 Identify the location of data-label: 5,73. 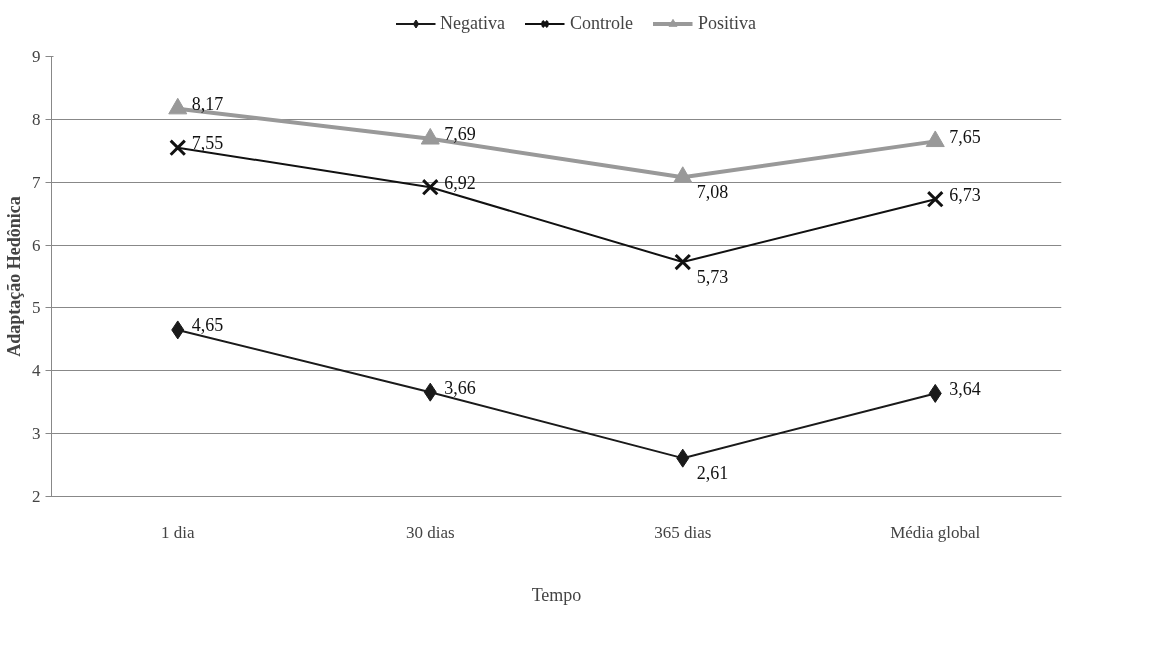
(712, 276).